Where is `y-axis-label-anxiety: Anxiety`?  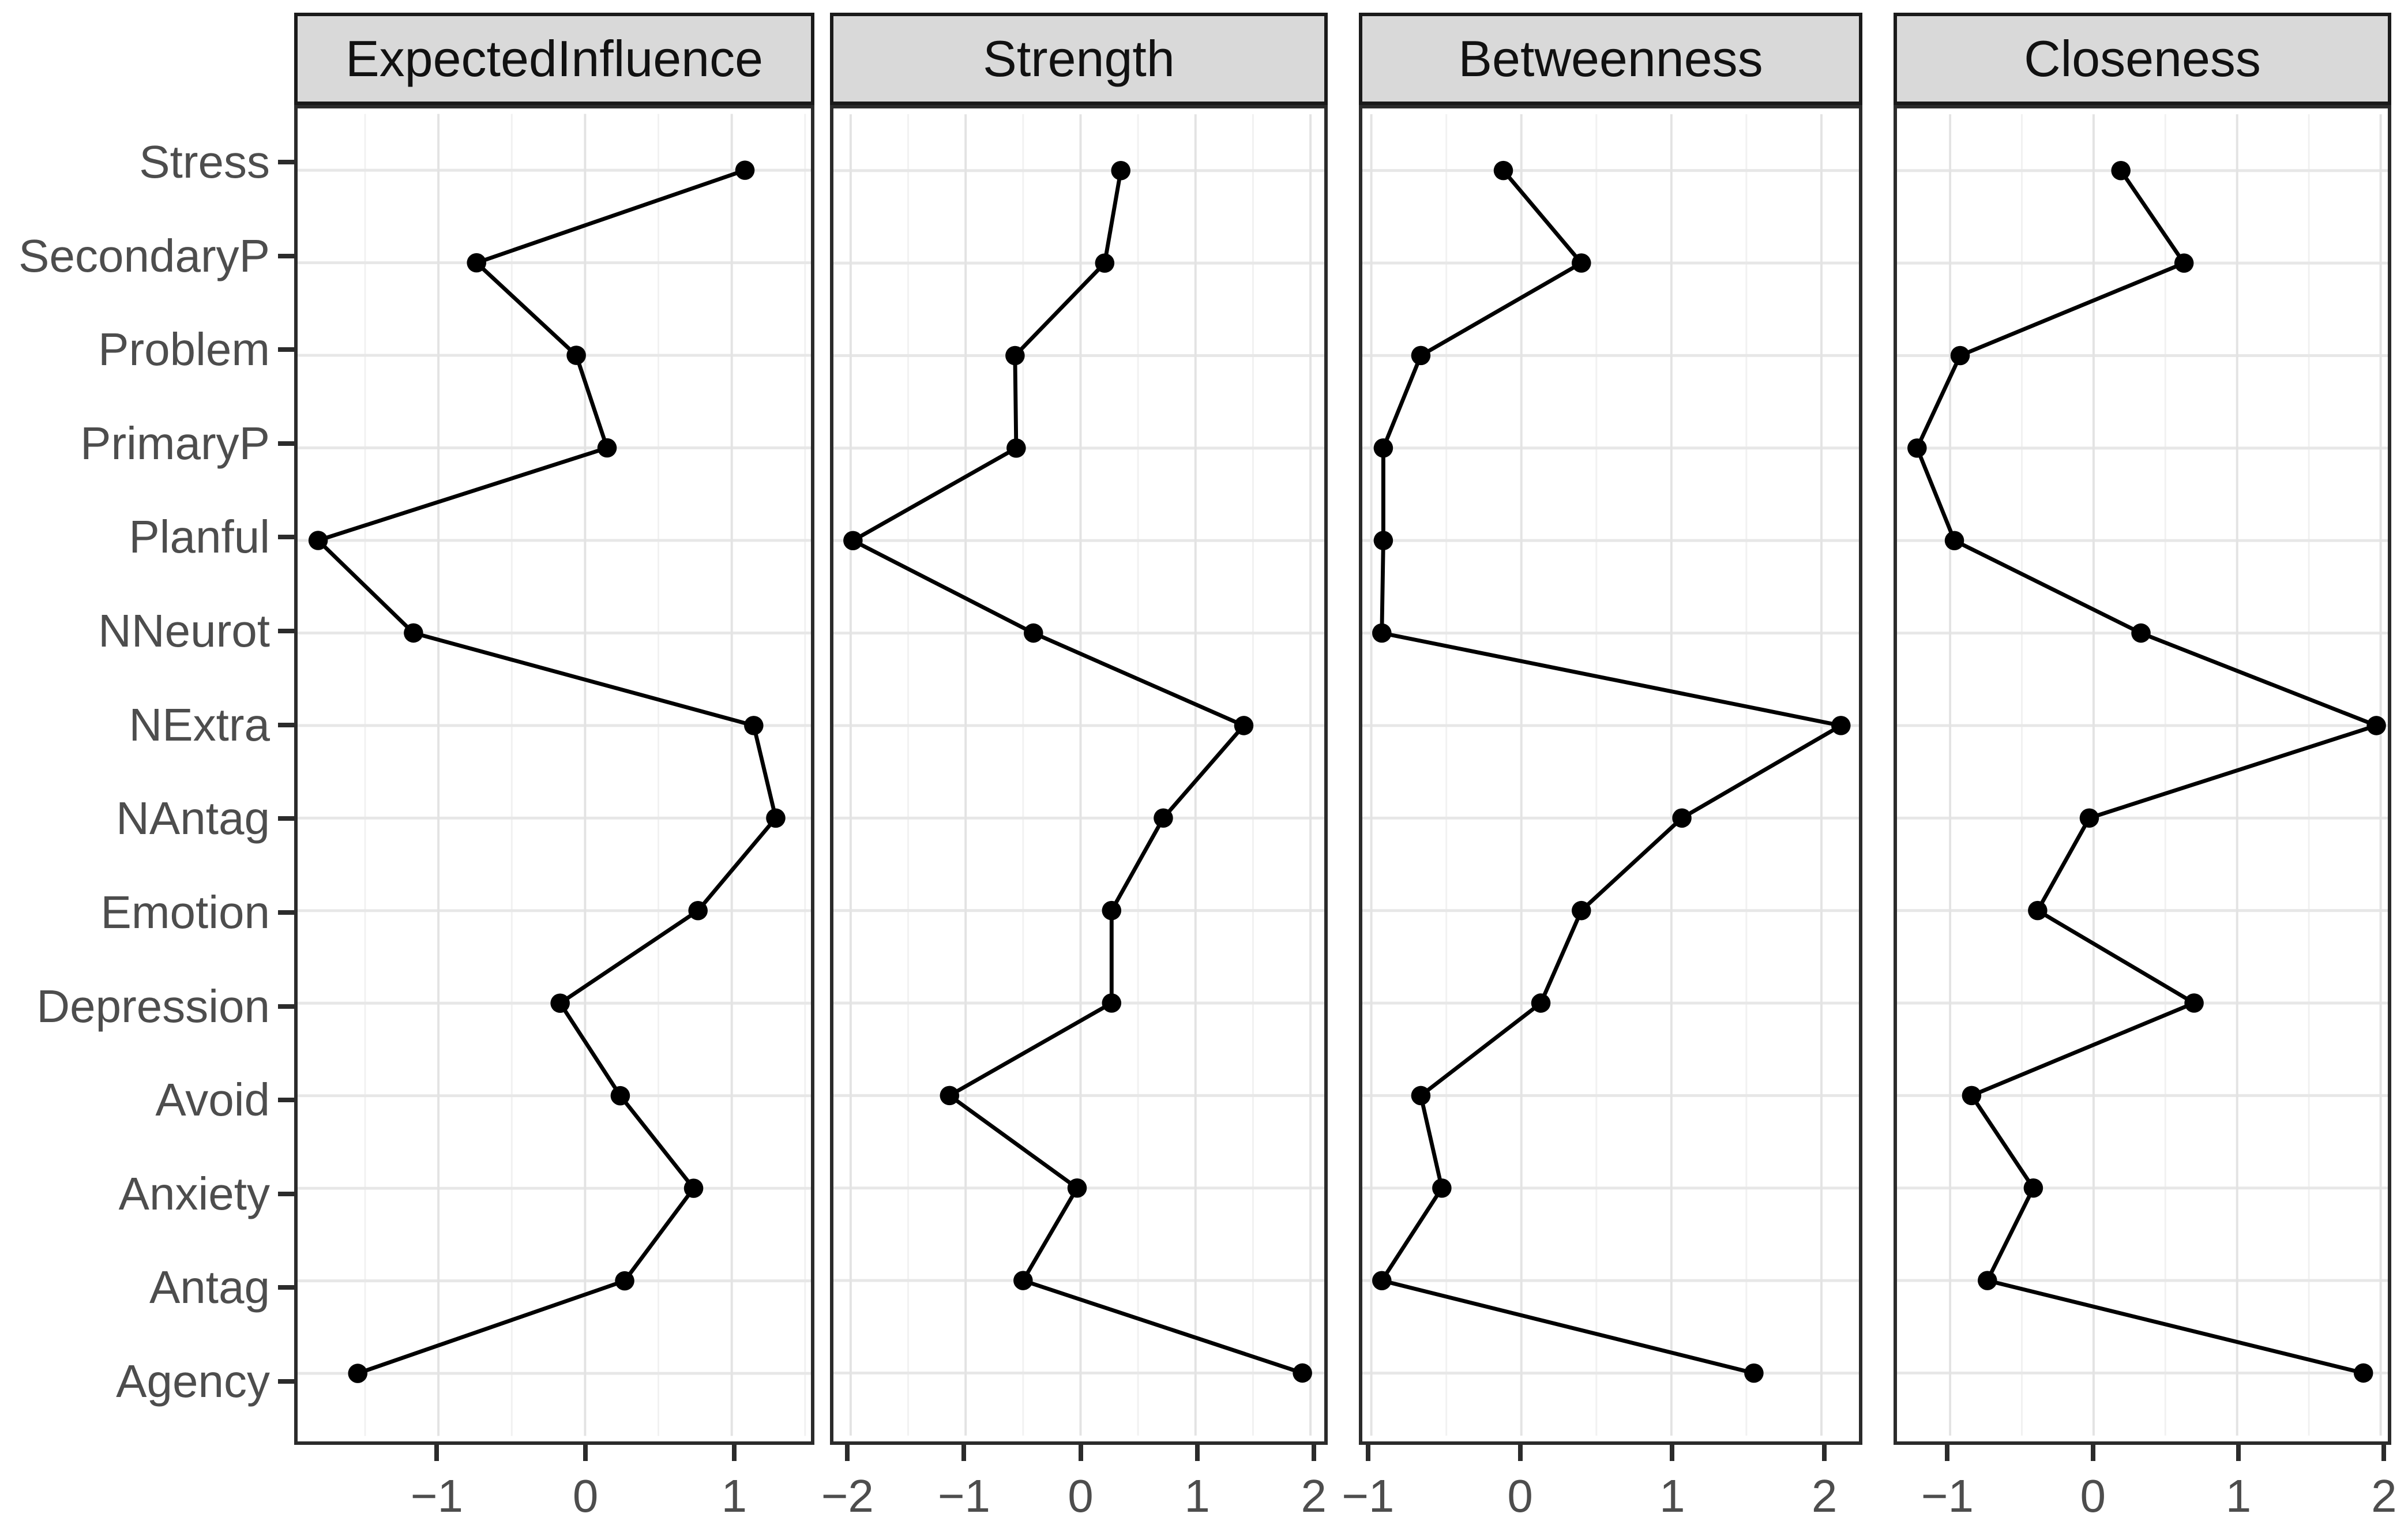 y-axis-label-anxiety: Anxiety is located at coordinates (194, 1193).